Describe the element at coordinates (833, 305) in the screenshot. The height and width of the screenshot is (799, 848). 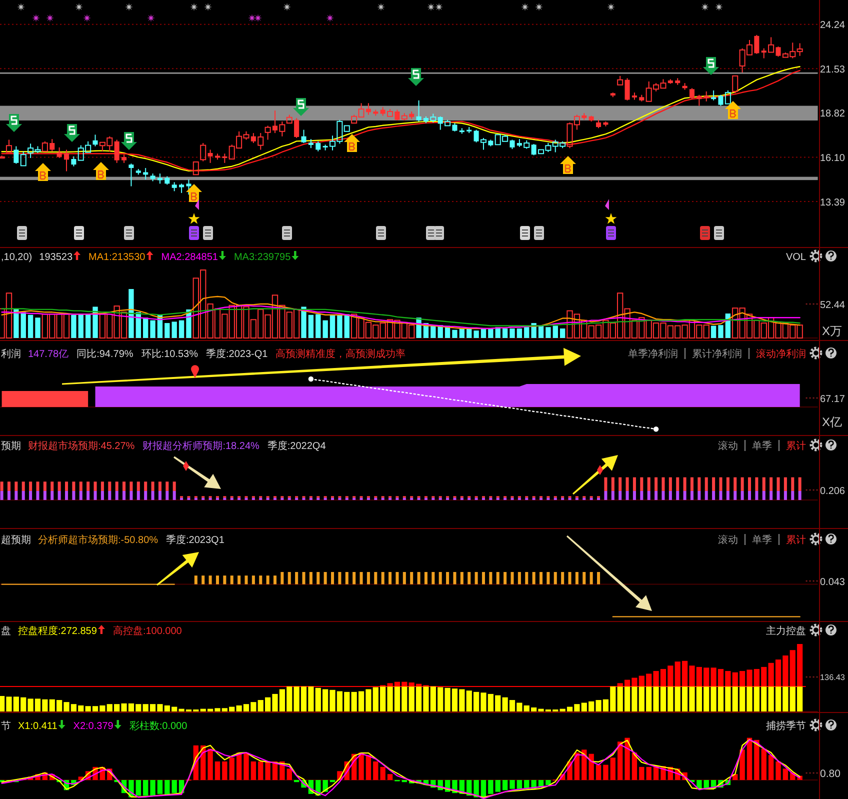
I see `text: 52.44` at that location.